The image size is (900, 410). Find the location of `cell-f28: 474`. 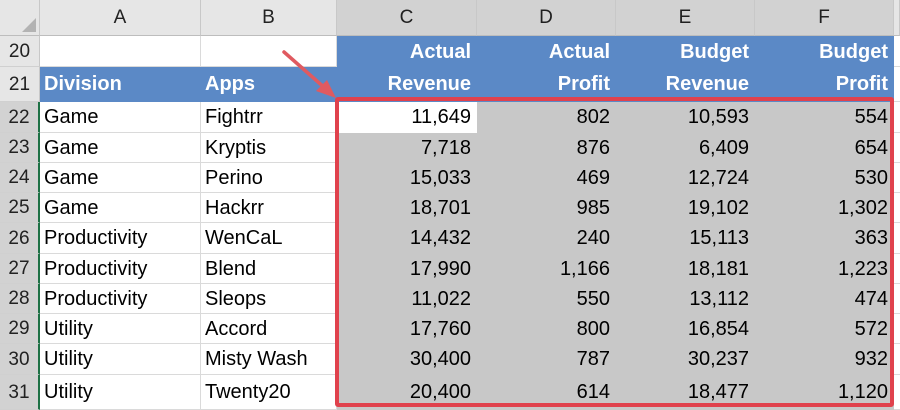

cell-f28: 474 is located at coordinates (824, 299).